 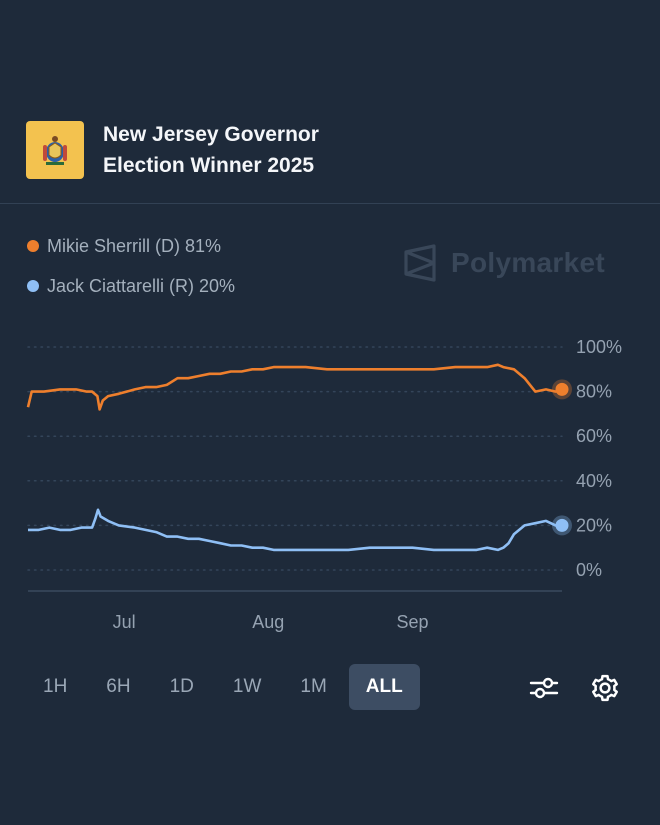 What do you see at coordinates (211, 150) in the screenshot?
I see `market-title: New Jersey Governor Election Winner 2025` at bounding box center [211, 150].